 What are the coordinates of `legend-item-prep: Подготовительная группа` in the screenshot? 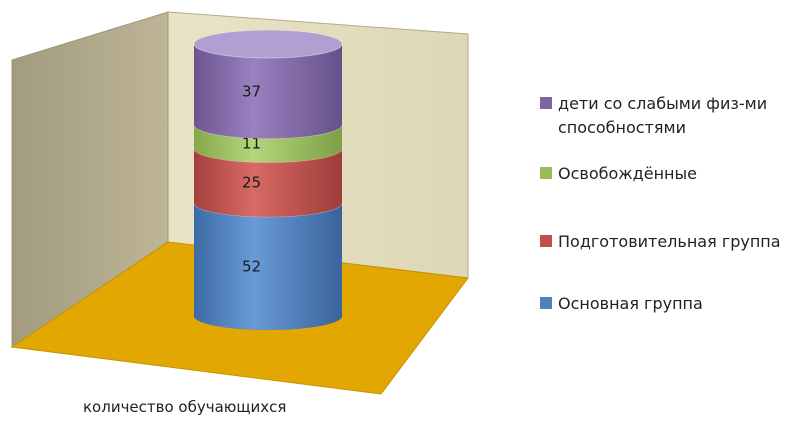 It's located at (660, 242).